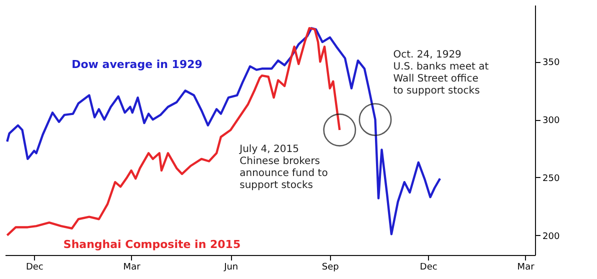  I want to click on x-tick-label: Sep, so click(331, 267).